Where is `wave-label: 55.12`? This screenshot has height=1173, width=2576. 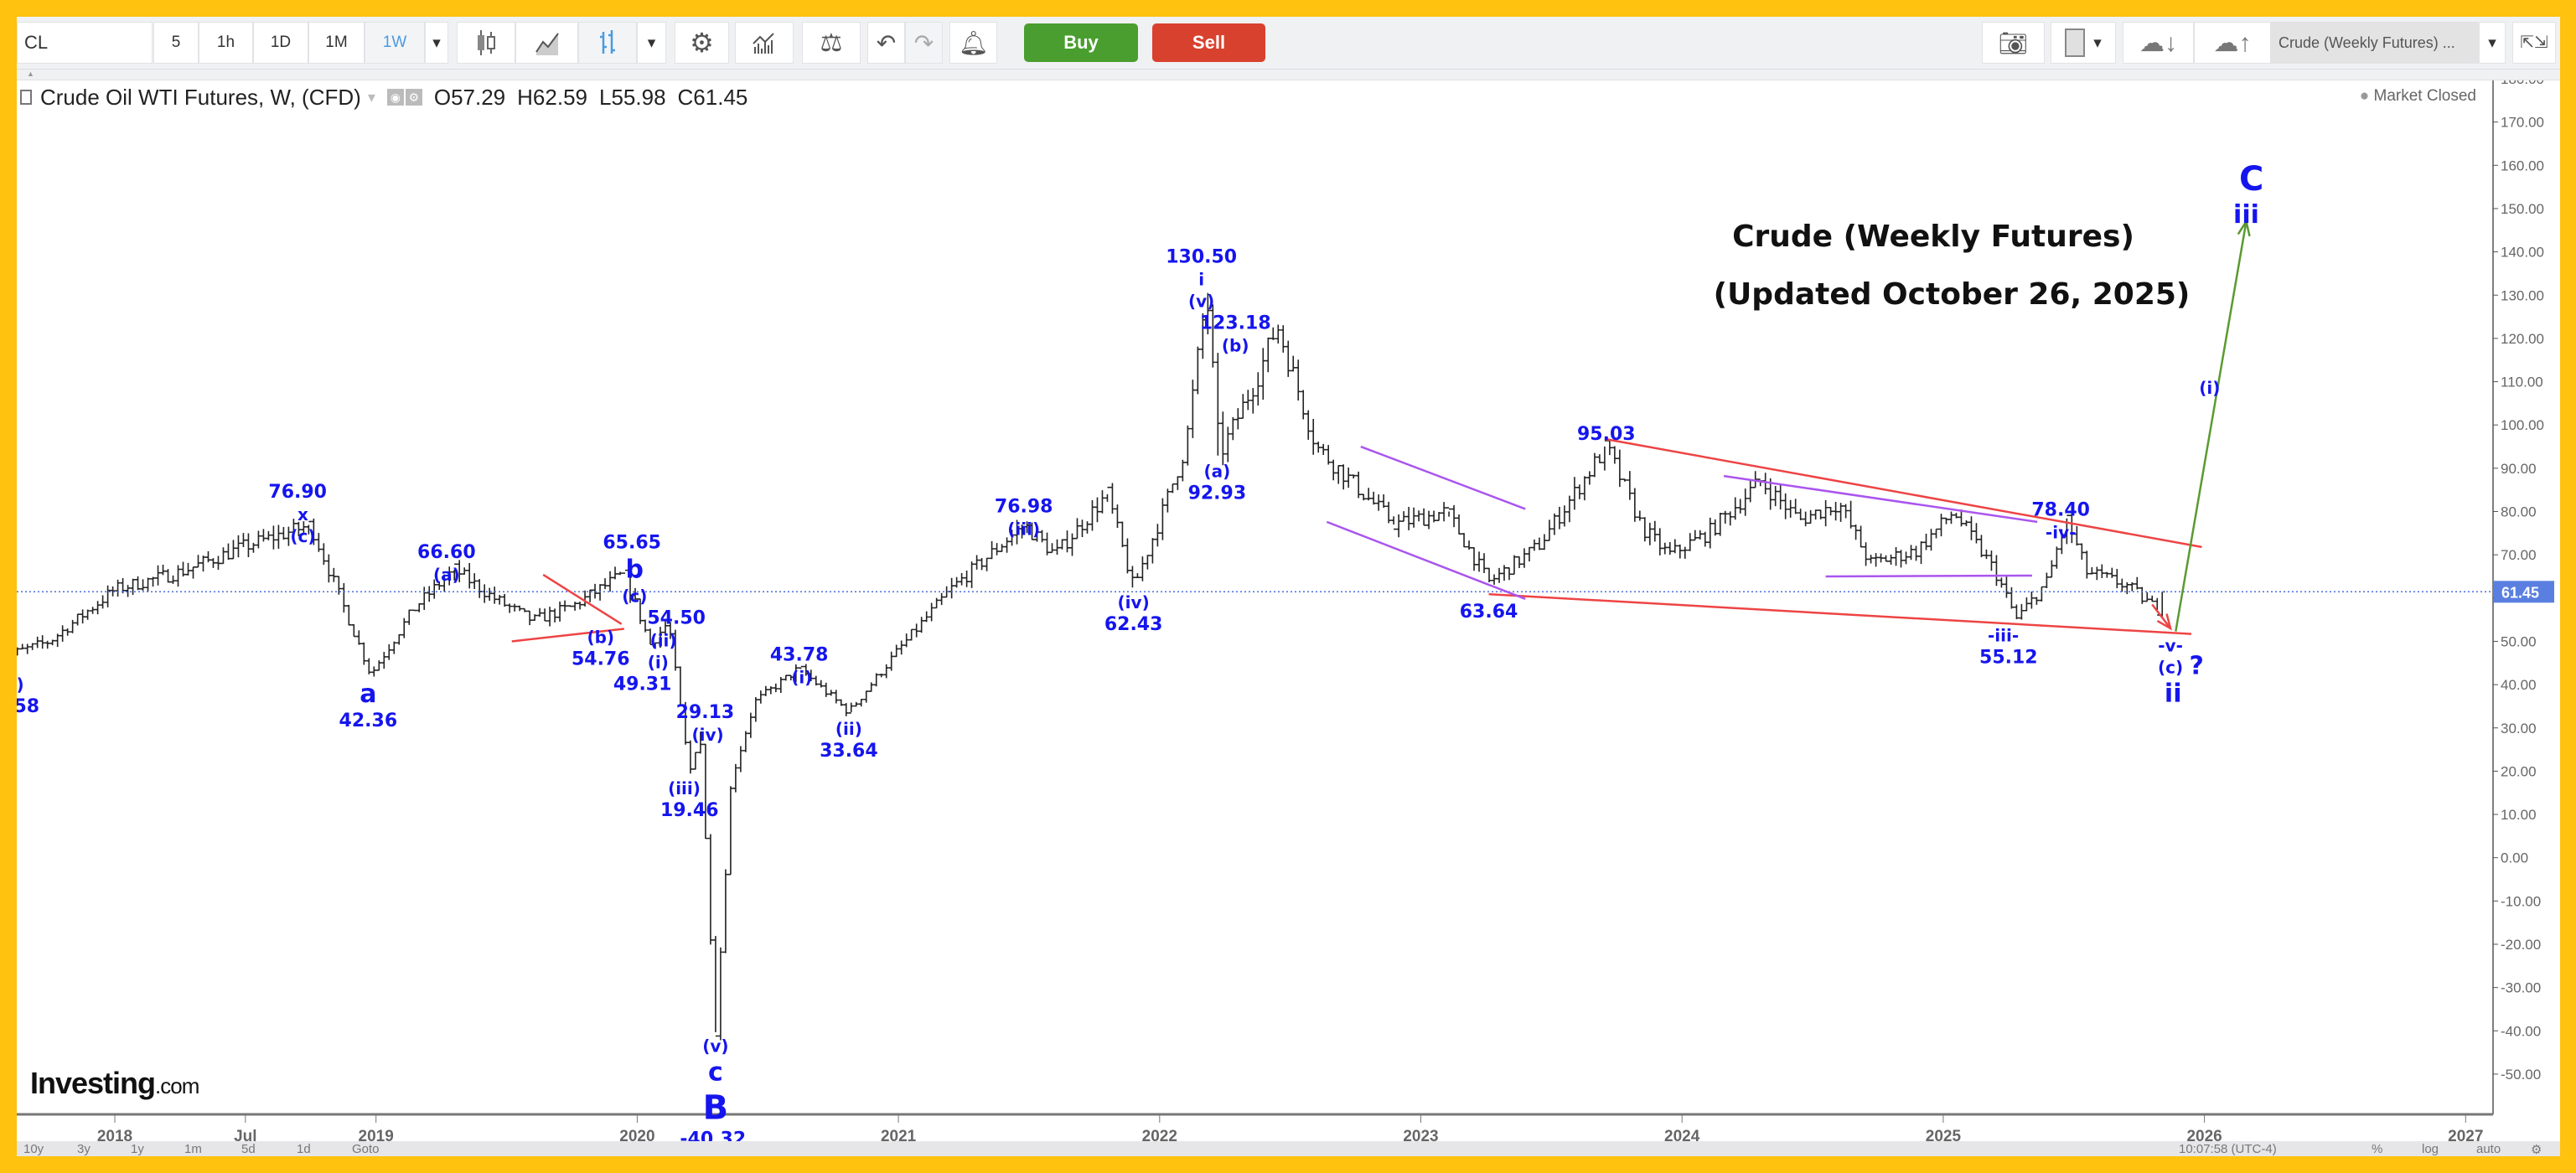 wave-label: 55.12 is located at coordinates (2008, 658).